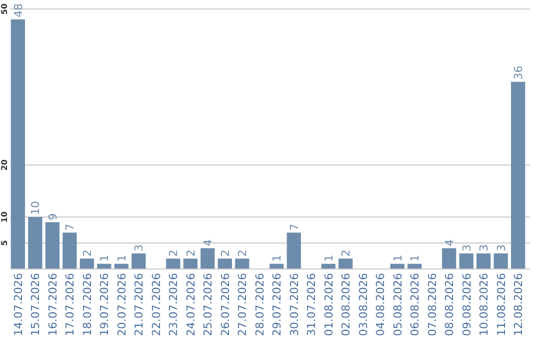 This screenshot has width=540, height=340. I want to click on x-tick-label: 02.08.2026, so click(346, 304).